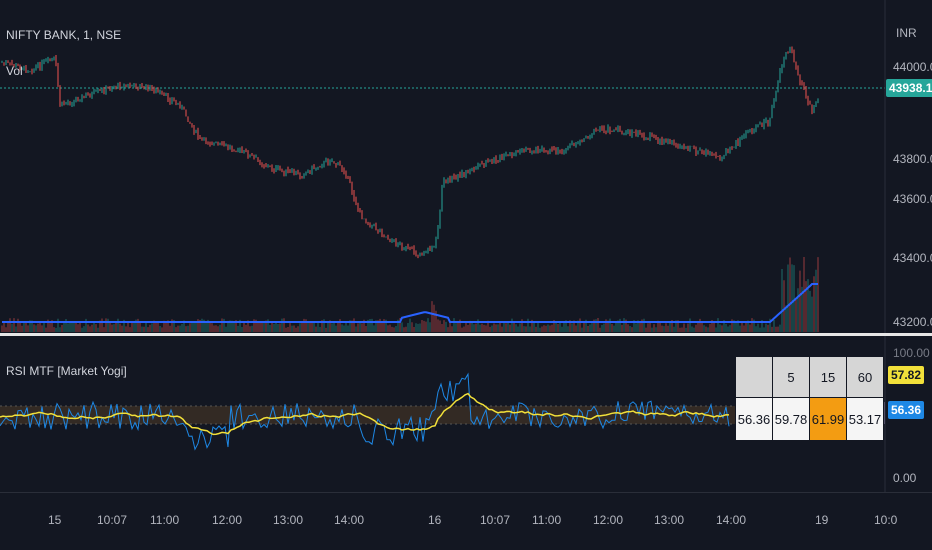 The image size is (932, 550). Describe the element at coordinates (435, 520) in the screenshot. I see `time-tick: 16` at that location.